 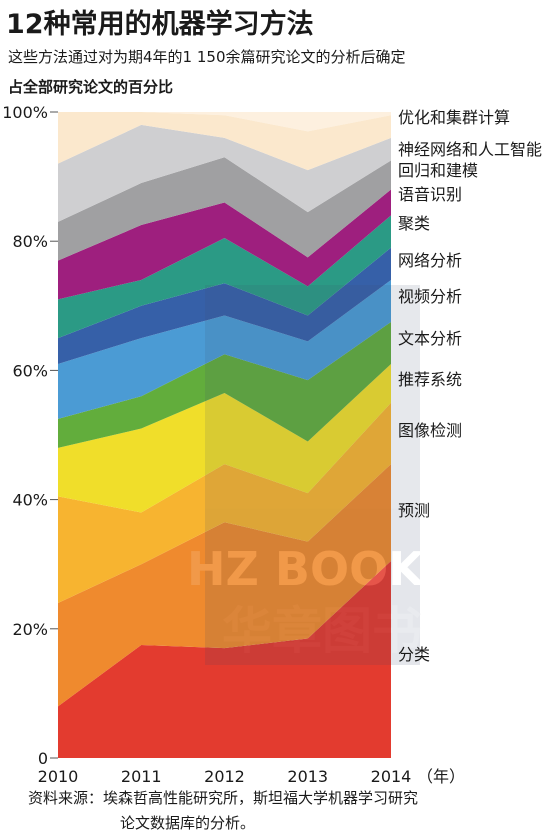 I want to click on page-subtitle: 这些方法通过对为期4年的1 150余篇研究论文的分析后确定, so click(x=207, y=57).